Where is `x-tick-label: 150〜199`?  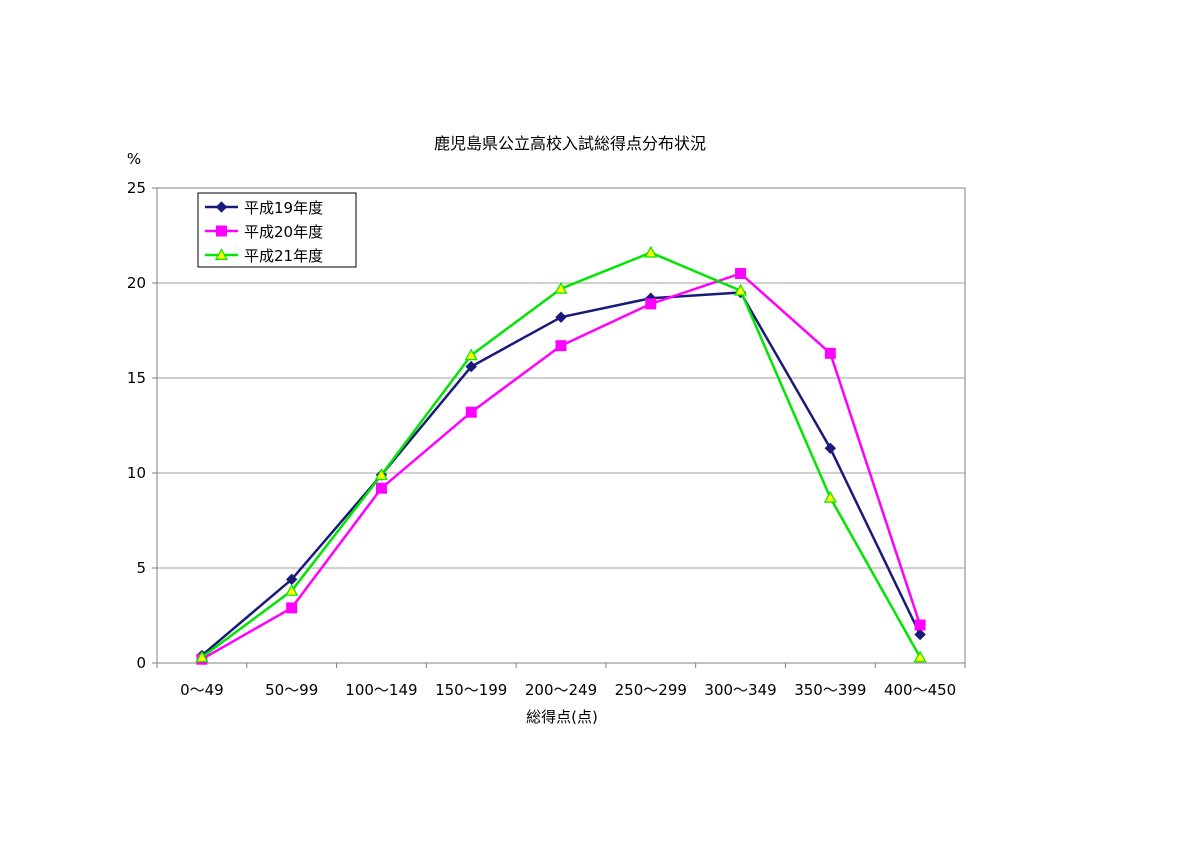
x-tick-label: 150〜199 is located at coordinates (471, 690).